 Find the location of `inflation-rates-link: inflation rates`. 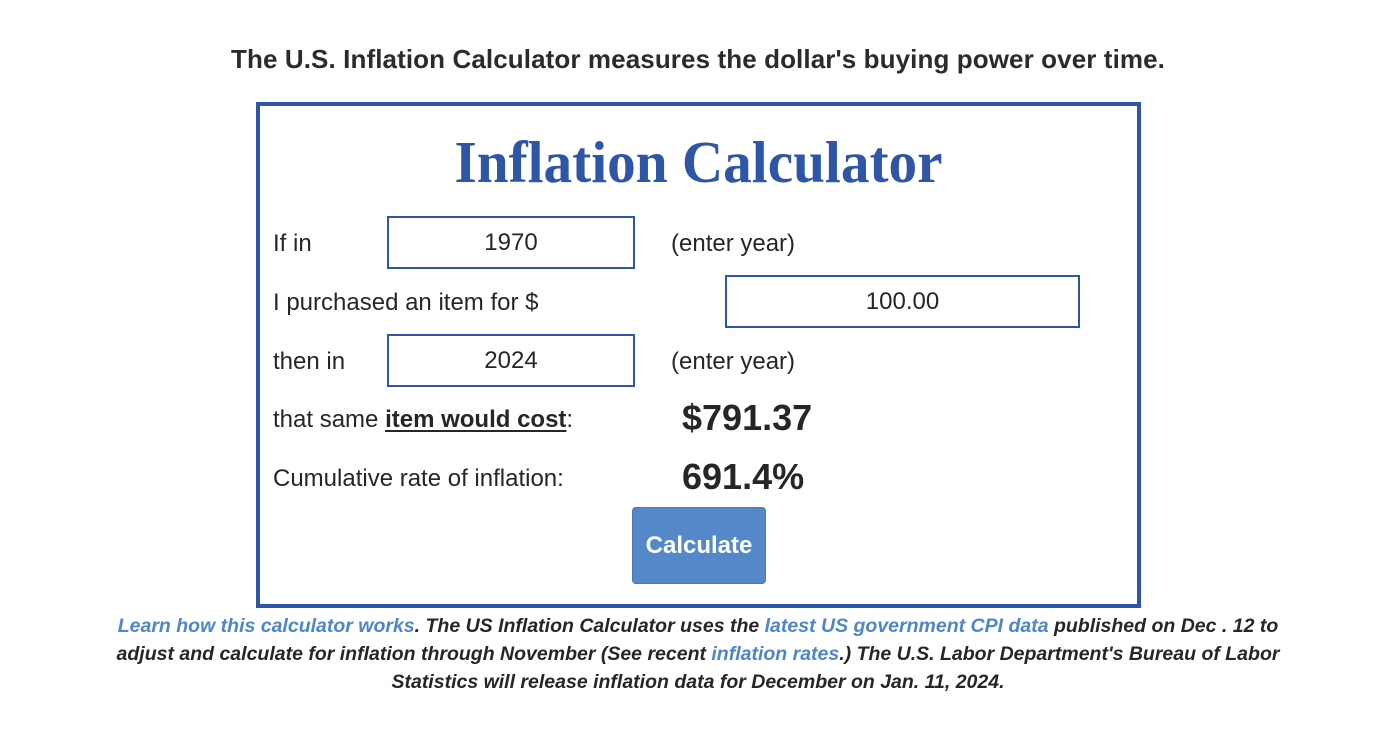

inflation-rates-link: inflation rates is located at coordinates (775, 654).